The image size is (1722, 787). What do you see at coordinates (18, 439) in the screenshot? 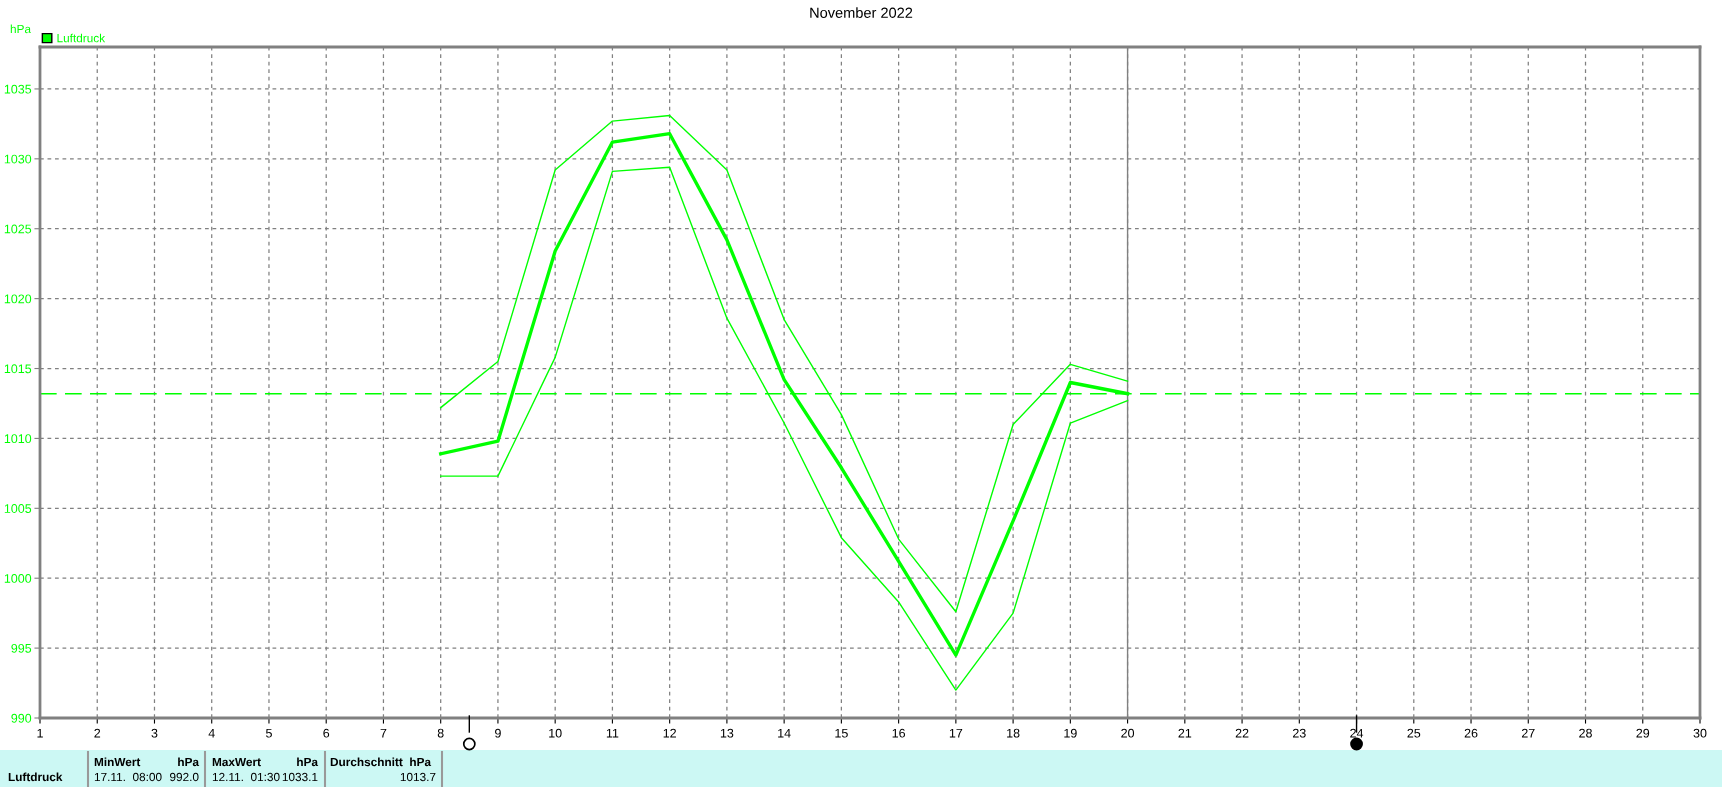
I see `y-tick-label: 1010` at bounding box center [18, 439].